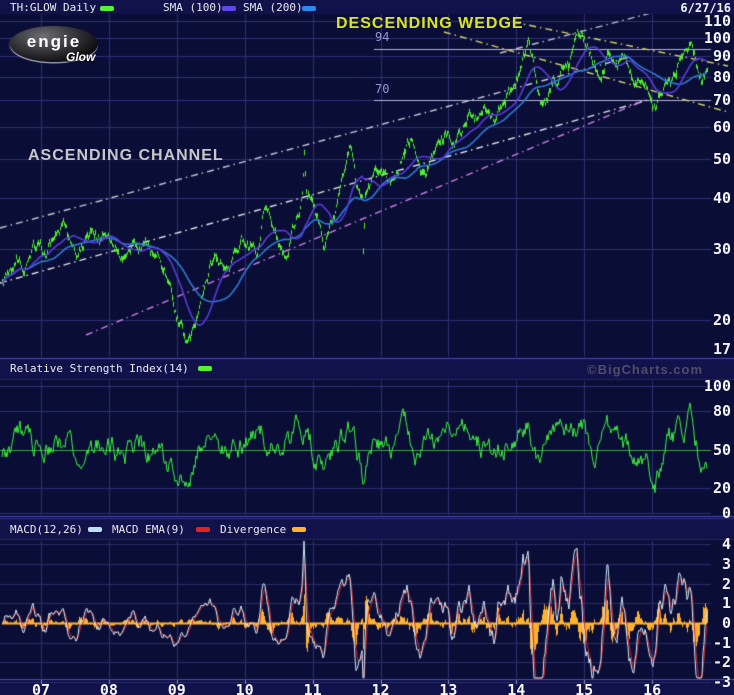 The height and width of the screenshot is (695, 734). What do you see at coordinates (148, 529) in the screenshot?
I see `macd-ema-legend-label: MACD EMA(9)` at bounding box center [148, 529].